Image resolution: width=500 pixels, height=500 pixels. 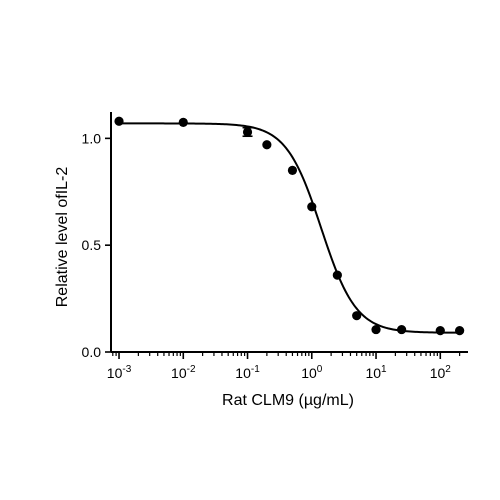 I want to click on x-tick-label: 10², so click(x=441, y=372).